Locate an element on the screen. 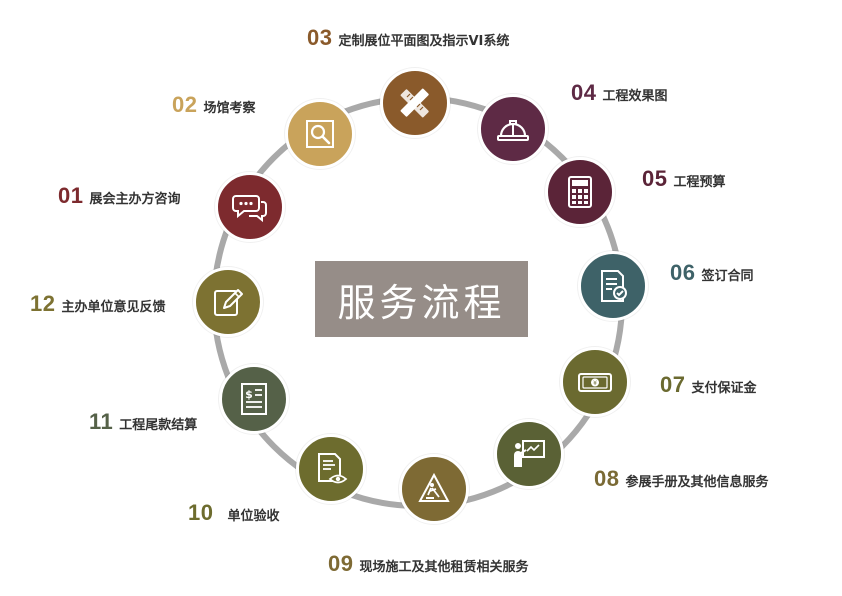 The width and height of the screenshot is (842, 596). step-label-06: 06 签订合同 is located at coordinates (712, 273).